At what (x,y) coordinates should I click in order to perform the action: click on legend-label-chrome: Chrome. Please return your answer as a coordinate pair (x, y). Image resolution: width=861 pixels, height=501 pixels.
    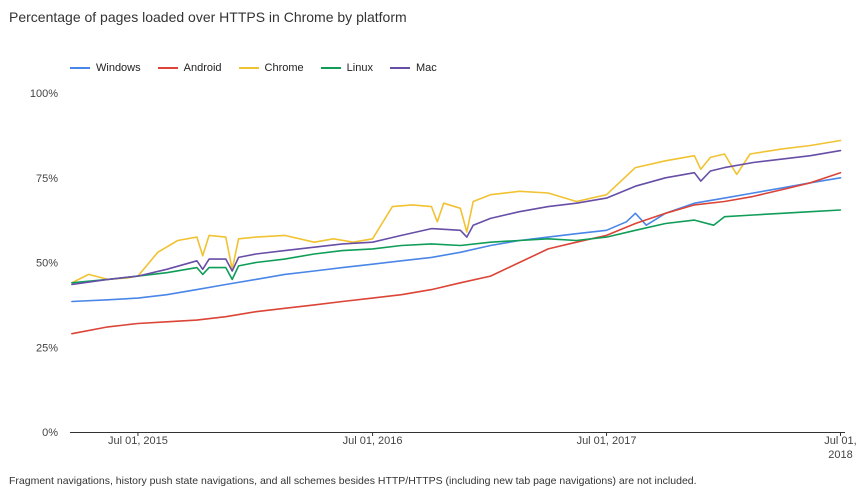
    Looking at the image, I should click on (284, 68).